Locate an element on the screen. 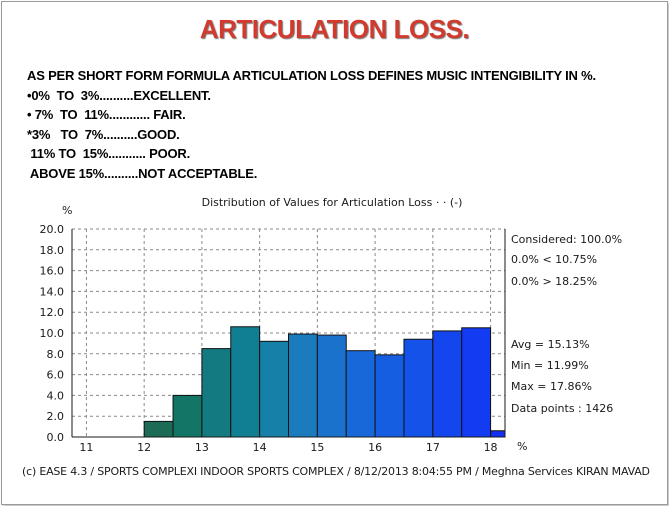 Image resolution: width=669 pixels, height=506 pixels. x-tick-label: 14 is located at coordinates (260, 447).